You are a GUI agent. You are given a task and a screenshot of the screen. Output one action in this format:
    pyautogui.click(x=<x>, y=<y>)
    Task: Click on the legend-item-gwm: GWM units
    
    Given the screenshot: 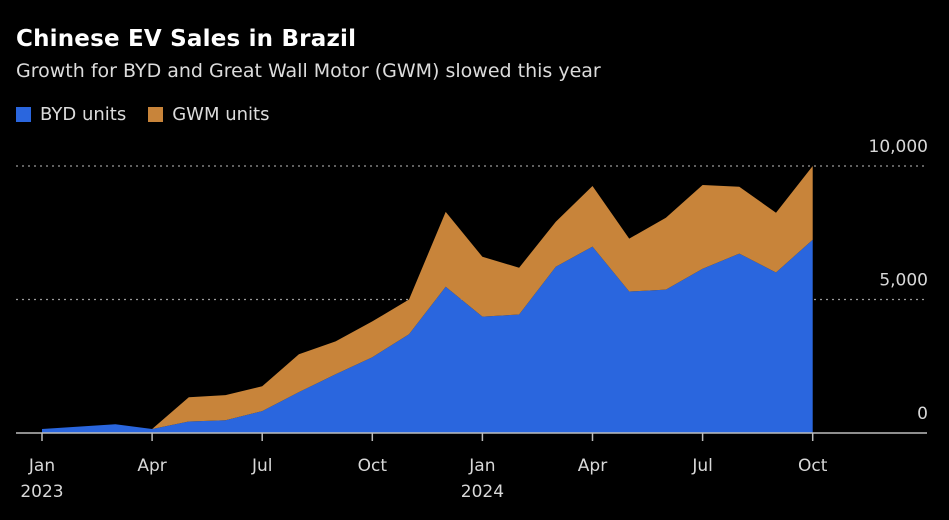 What is the action you would take?
    pyautogui.click(x=208, y=114)
    